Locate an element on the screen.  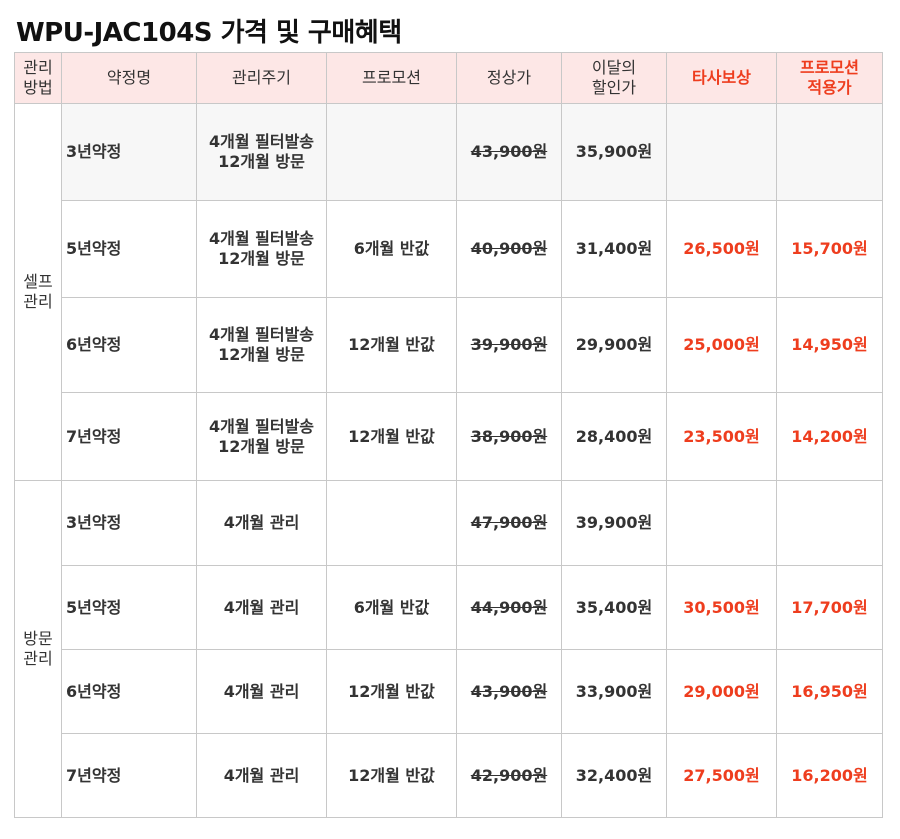
header-tradein: 타사보상 is located at coordinates (721, 78).